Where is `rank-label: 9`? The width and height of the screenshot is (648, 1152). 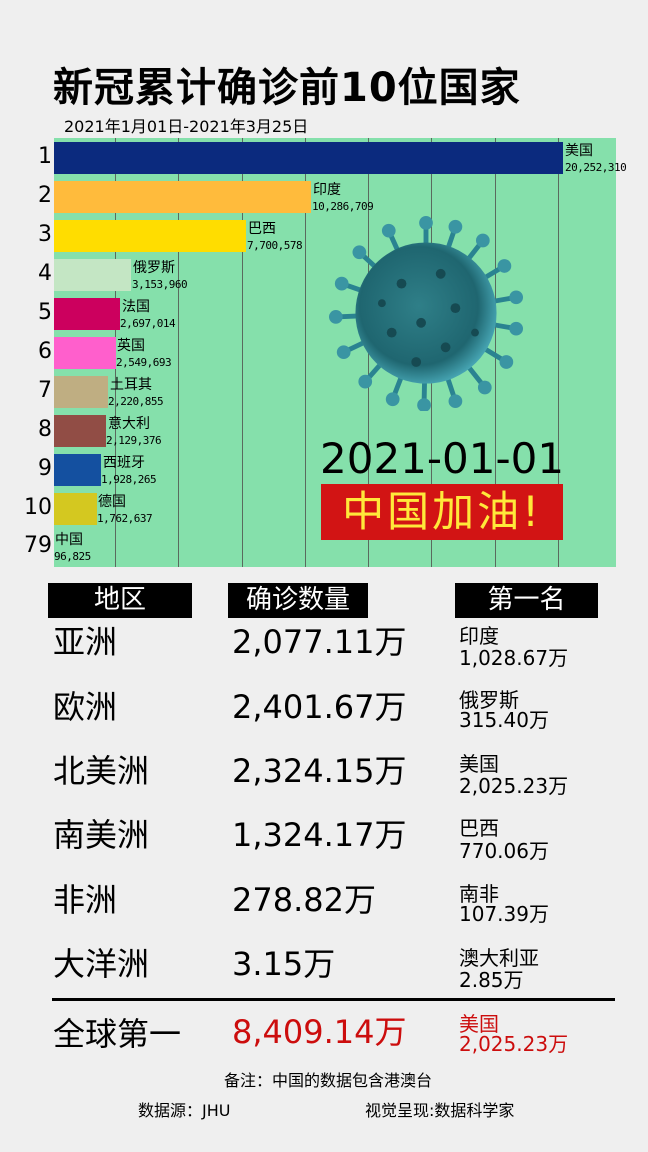 rank-label: 9 is located at coordinates (45, 468).